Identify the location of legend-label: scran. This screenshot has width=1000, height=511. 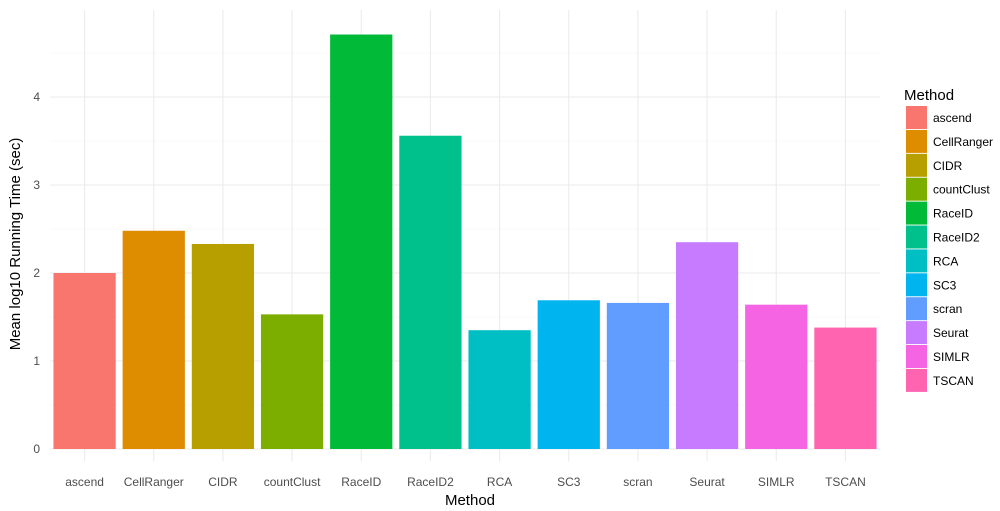
(947, 309).